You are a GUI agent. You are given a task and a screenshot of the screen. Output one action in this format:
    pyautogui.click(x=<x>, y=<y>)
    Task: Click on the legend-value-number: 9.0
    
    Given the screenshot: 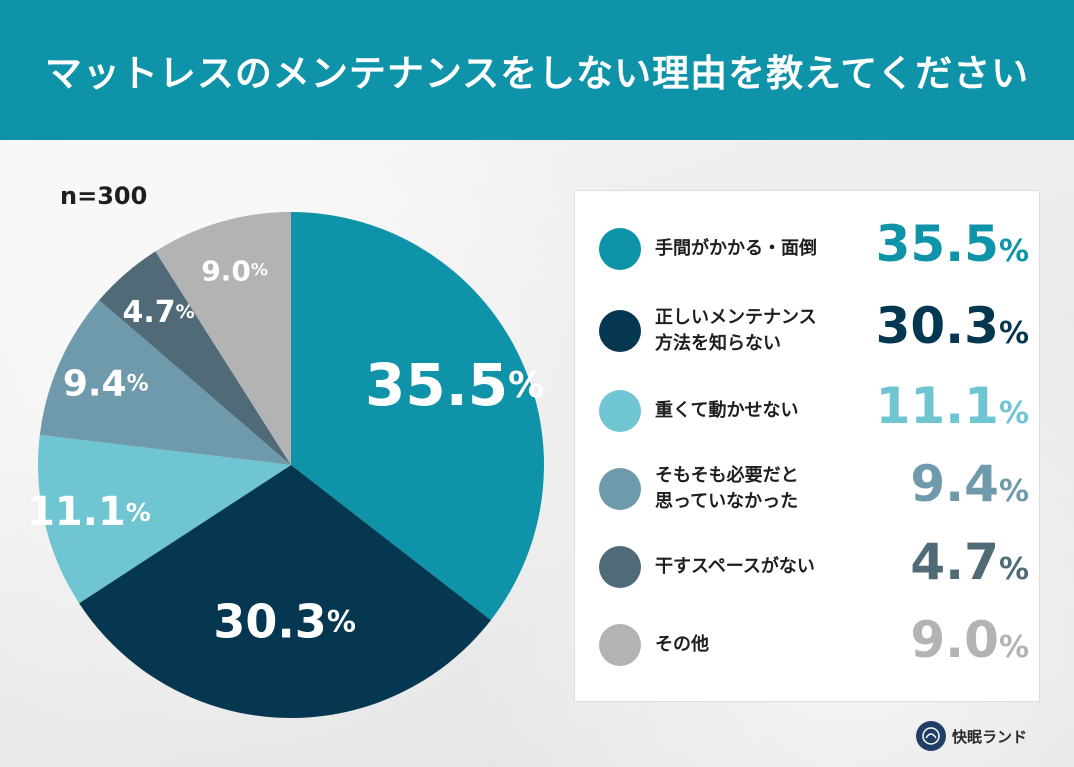 What is the action you would take?
    pyautogui.click(x=954, y=640)
    